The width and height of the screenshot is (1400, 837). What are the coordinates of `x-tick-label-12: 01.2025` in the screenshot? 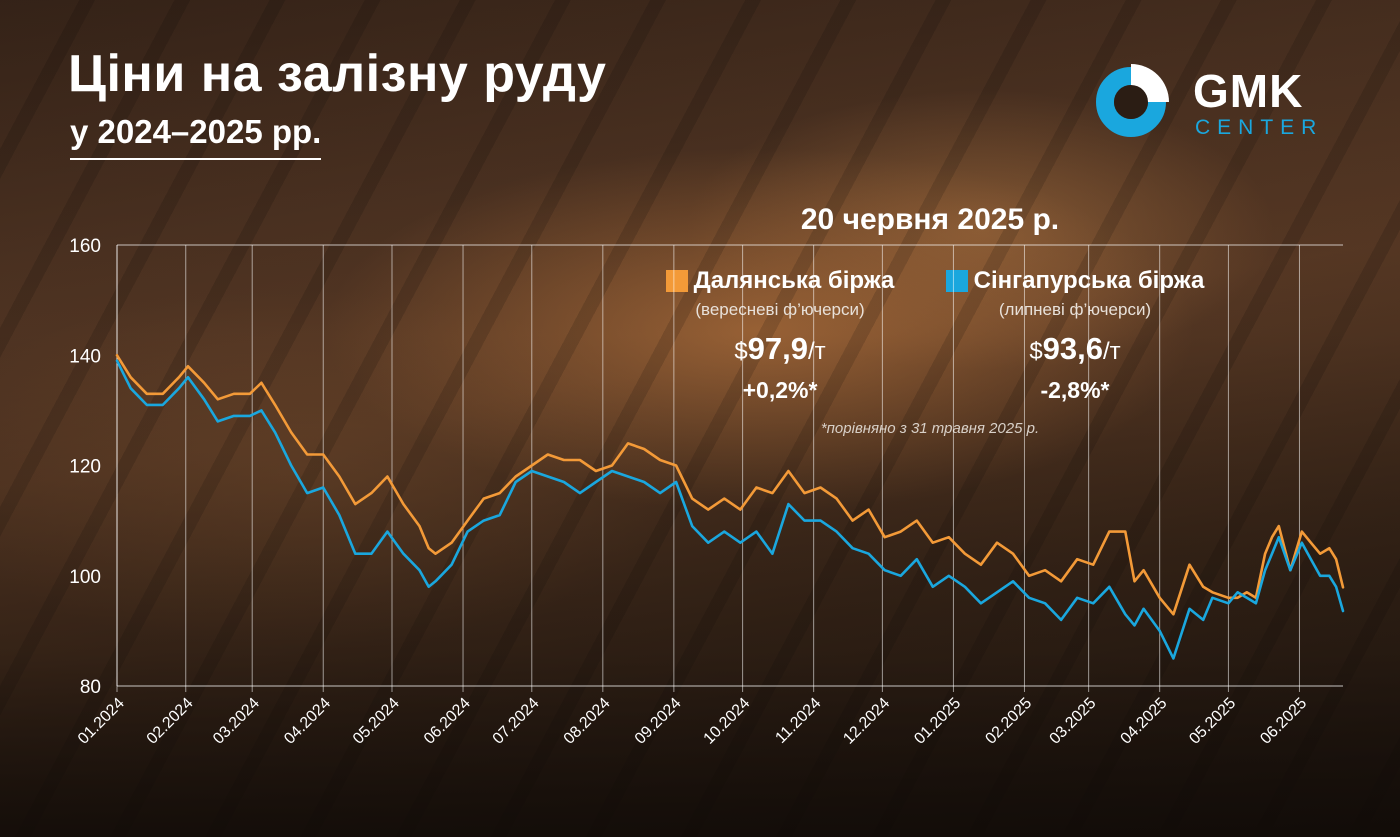 It's located at (937, 721).